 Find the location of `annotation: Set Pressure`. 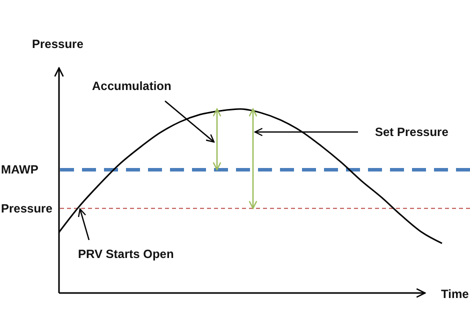

annotation: Set Pressure is located at coordinates (412, 132).